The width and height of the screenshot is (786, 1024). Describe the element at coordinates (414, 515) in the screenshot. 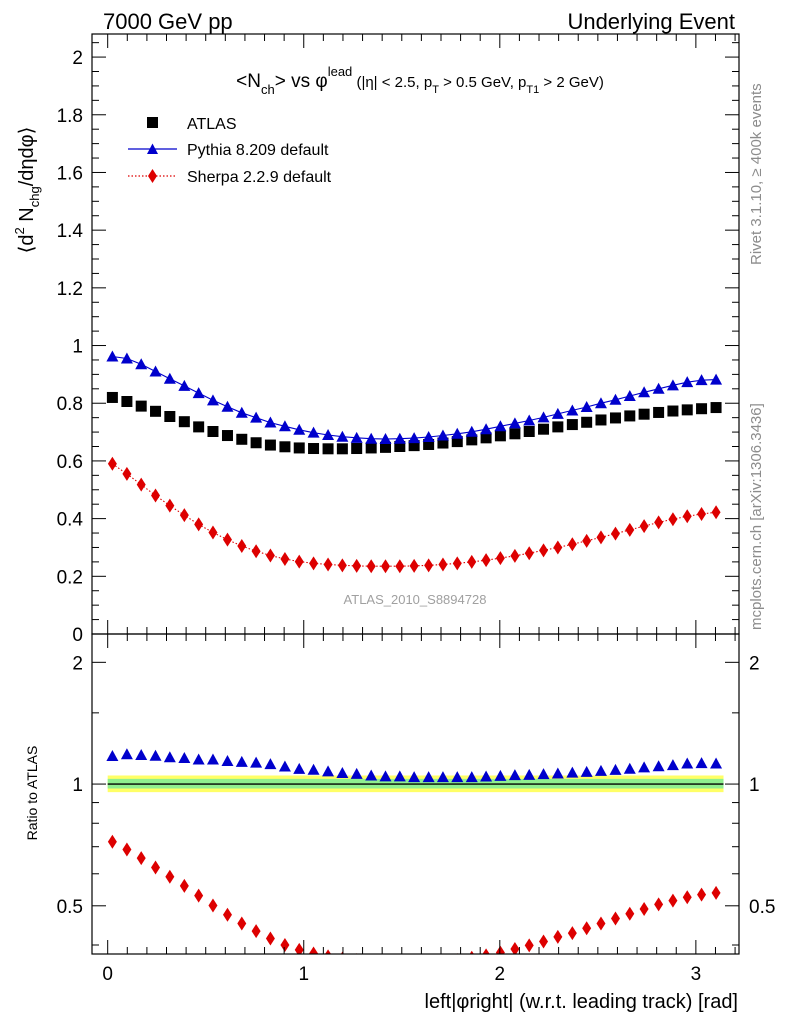

I see `main-sherpa-line` at that location.